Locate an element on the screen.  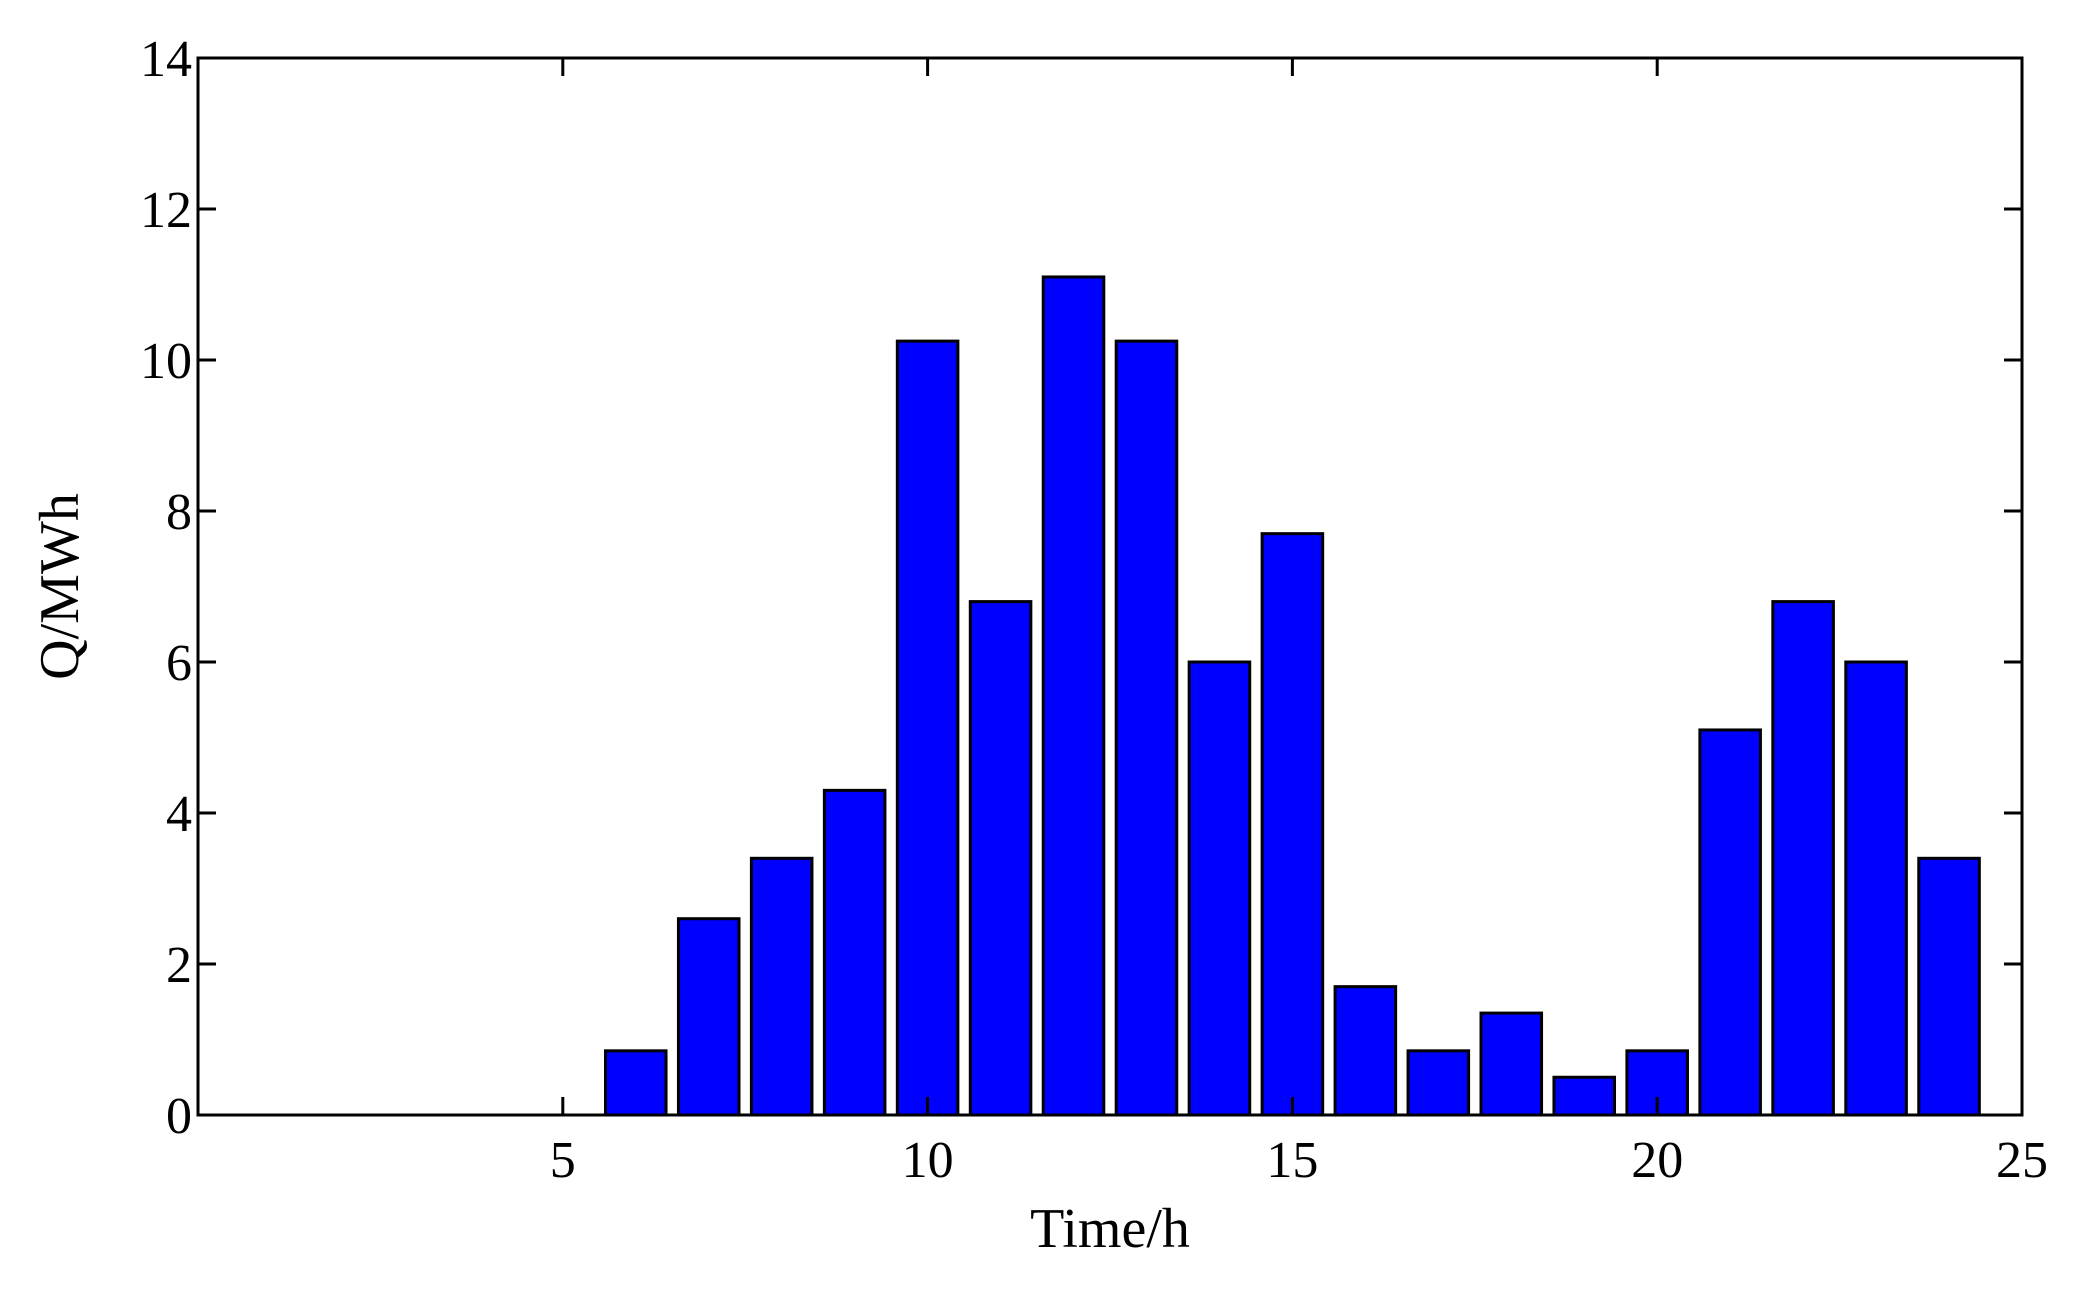
x-tick-label-5: 5 is located at coordinates (563, 1160).